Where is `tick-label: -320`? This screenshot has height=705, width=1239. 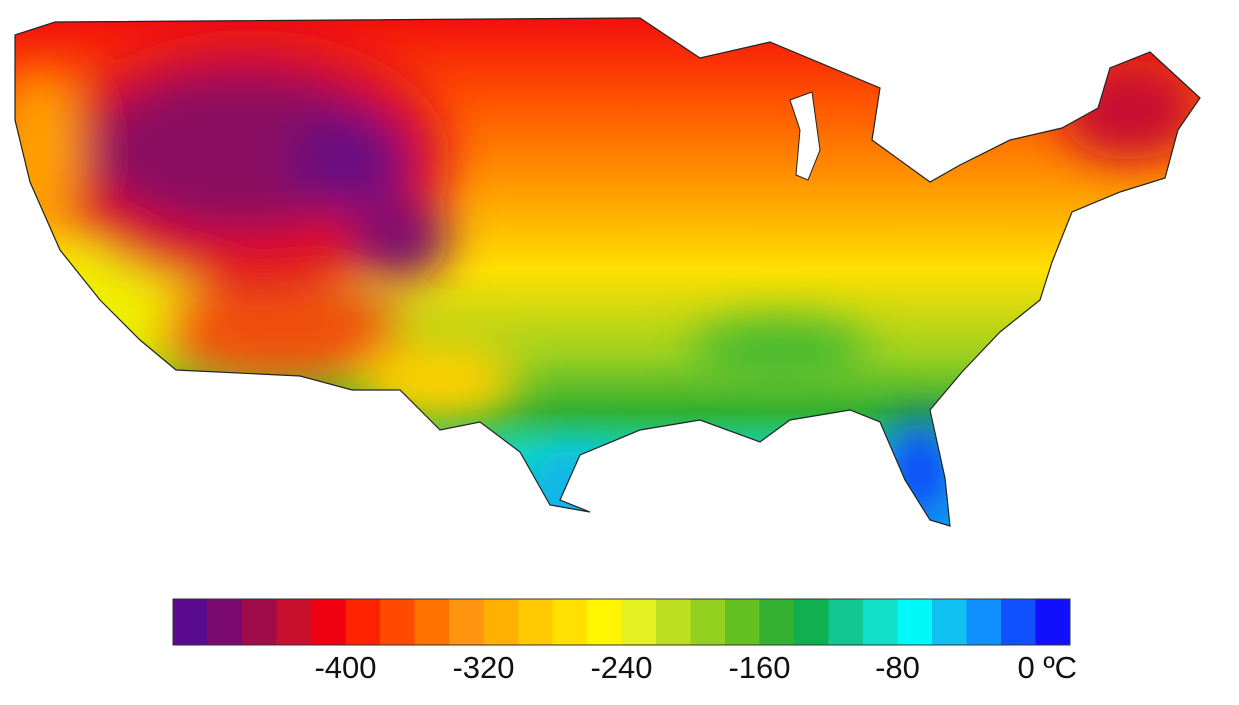
tick-label: -320 is located at coordinates (483, 667).